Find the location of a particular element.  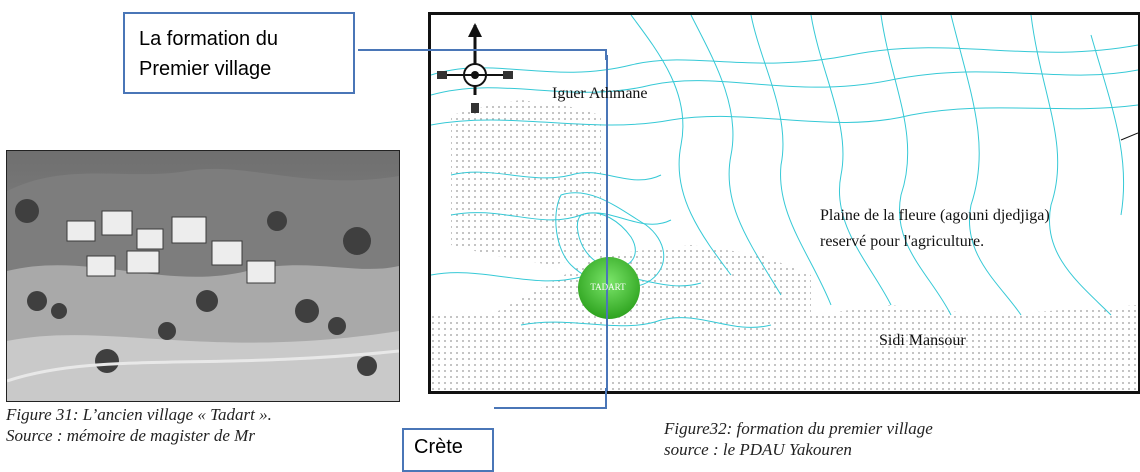

callout-first-village-line2: Premier village is located at coordinates (205, 69).